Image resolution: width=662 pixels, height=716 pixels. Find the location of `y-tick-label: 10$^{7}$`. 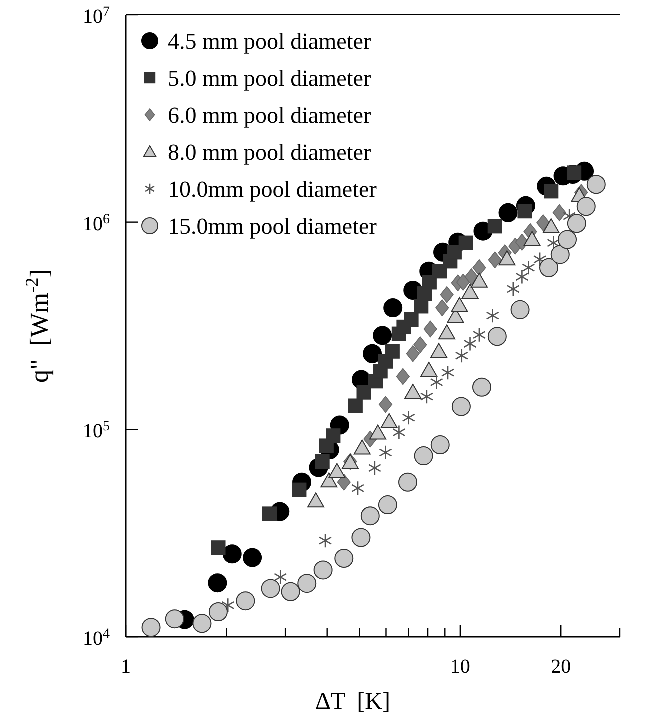

y-tick-label: 10$^{7}$ is located at coordinates (96, 16).